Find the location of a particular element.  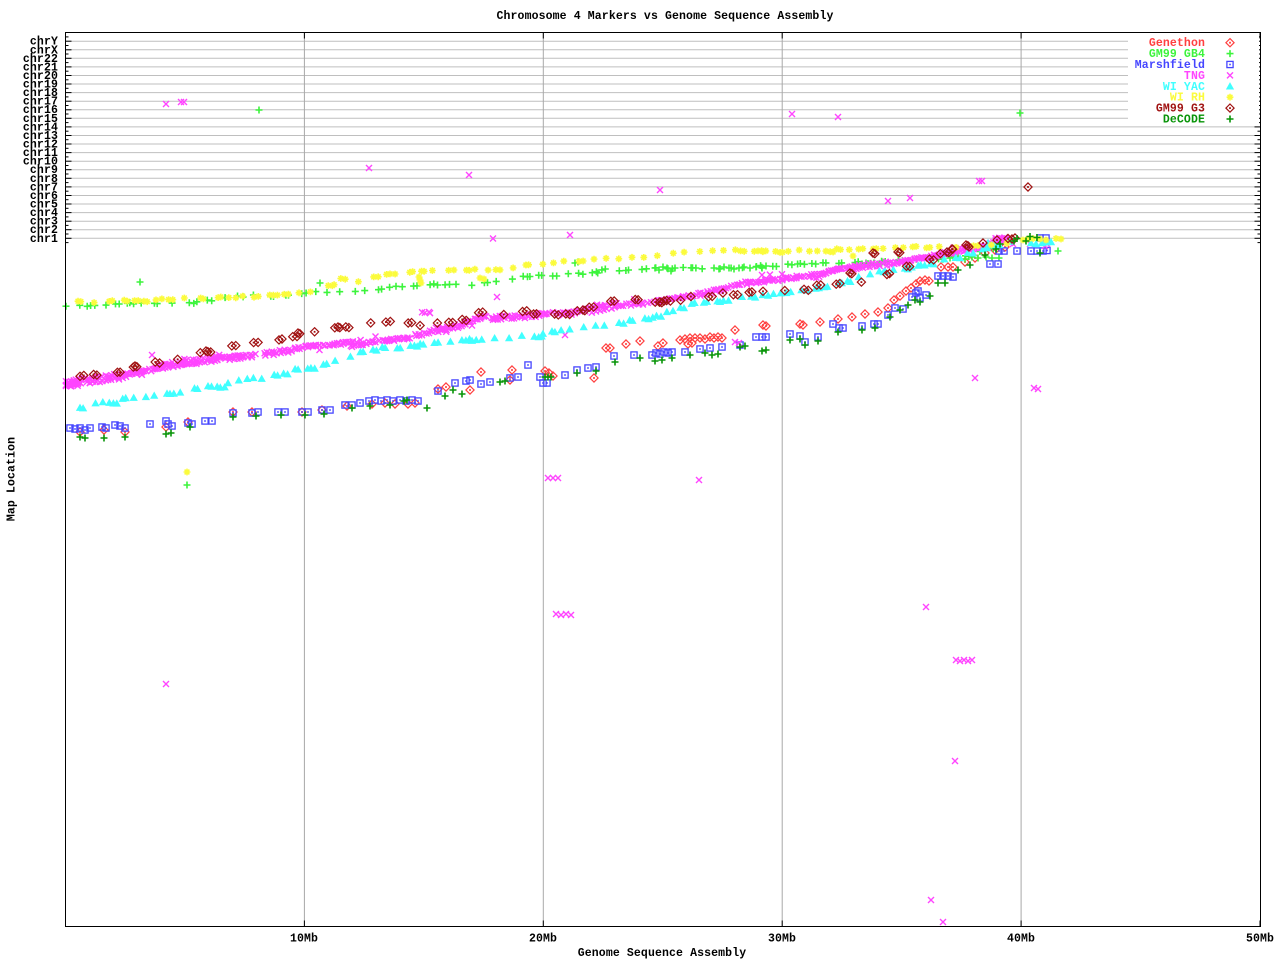

svg-text: chr11 is located at coordinates (40, 153).